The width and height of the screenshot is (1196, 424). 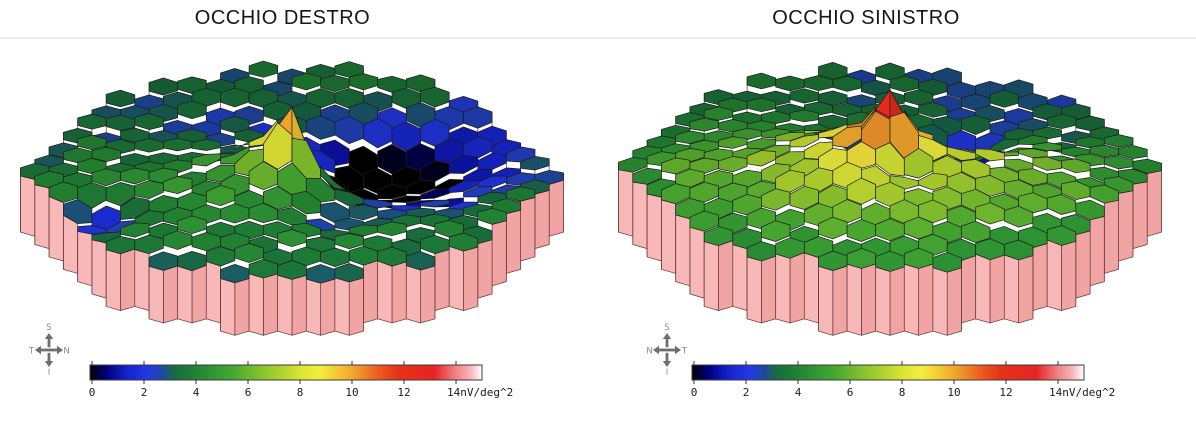 I want to click on panel-title-left-eye: OCCHIO SINISTRO, so click(x=866, y=18).